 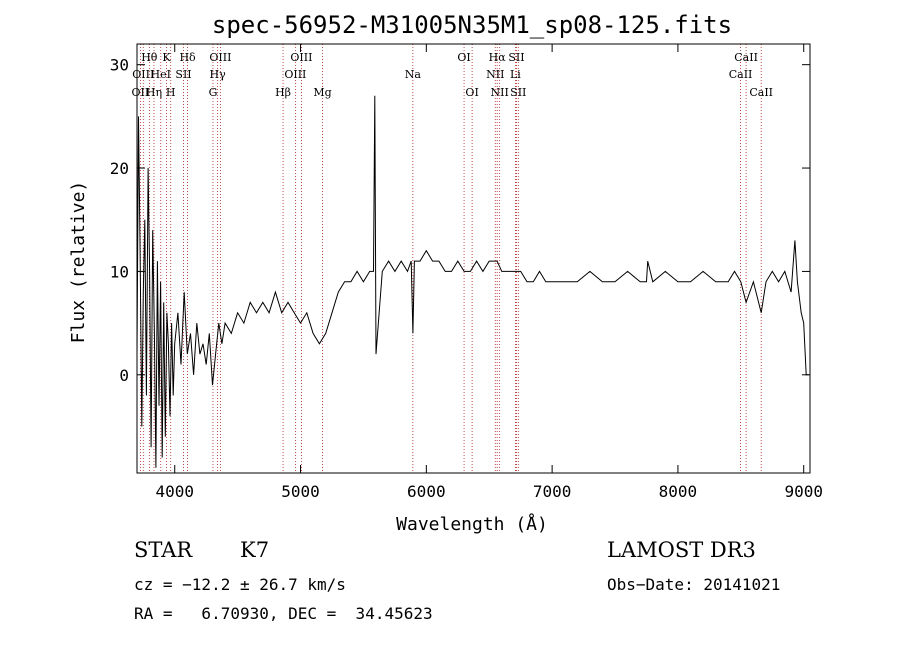 I want to click on x-tick-label: 9000, so click(x=803, y=491).